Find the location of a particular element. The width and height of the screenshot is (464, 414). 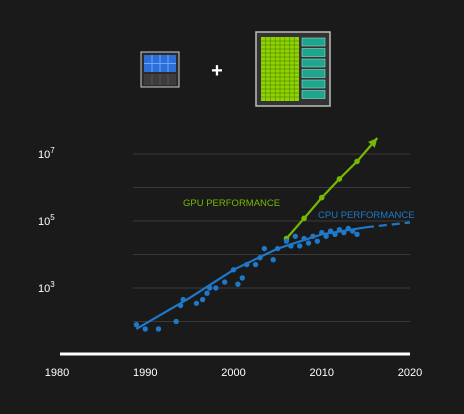

y-tick-label: 10³ is located at coordinates (46, 287).